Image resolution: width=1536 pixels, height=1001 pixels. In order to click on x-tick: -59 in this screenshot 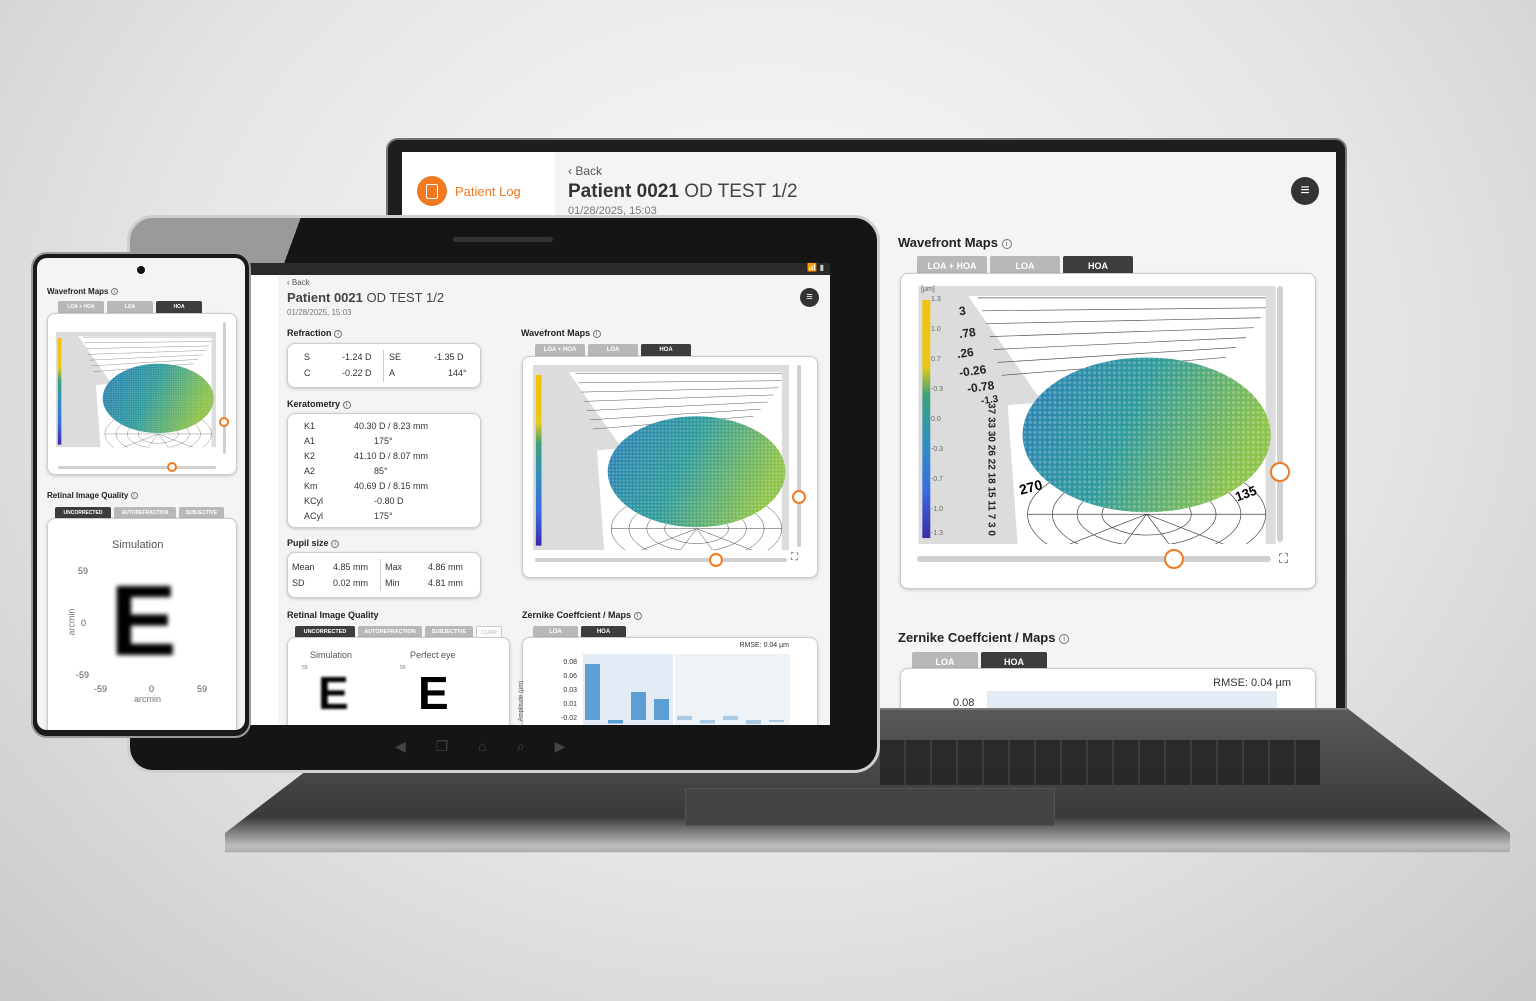, I will do `click(101, 689)`.